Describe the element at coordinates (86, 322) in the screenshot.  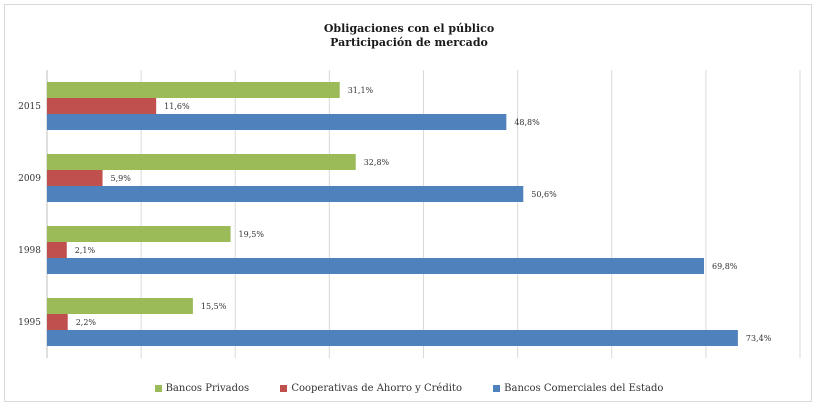
I see `data-label: 2,2%` at that location.